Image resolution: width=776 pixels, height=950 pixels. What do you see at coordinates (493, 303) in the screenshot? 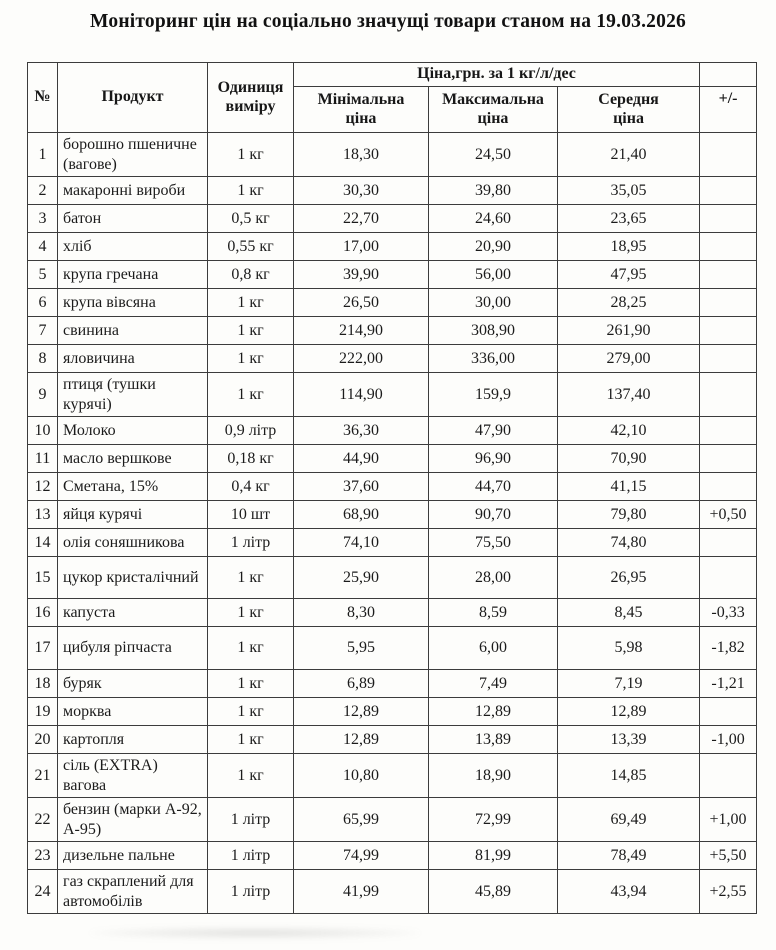
I see `max-price: 30,00` at bounding box center [493, 303].